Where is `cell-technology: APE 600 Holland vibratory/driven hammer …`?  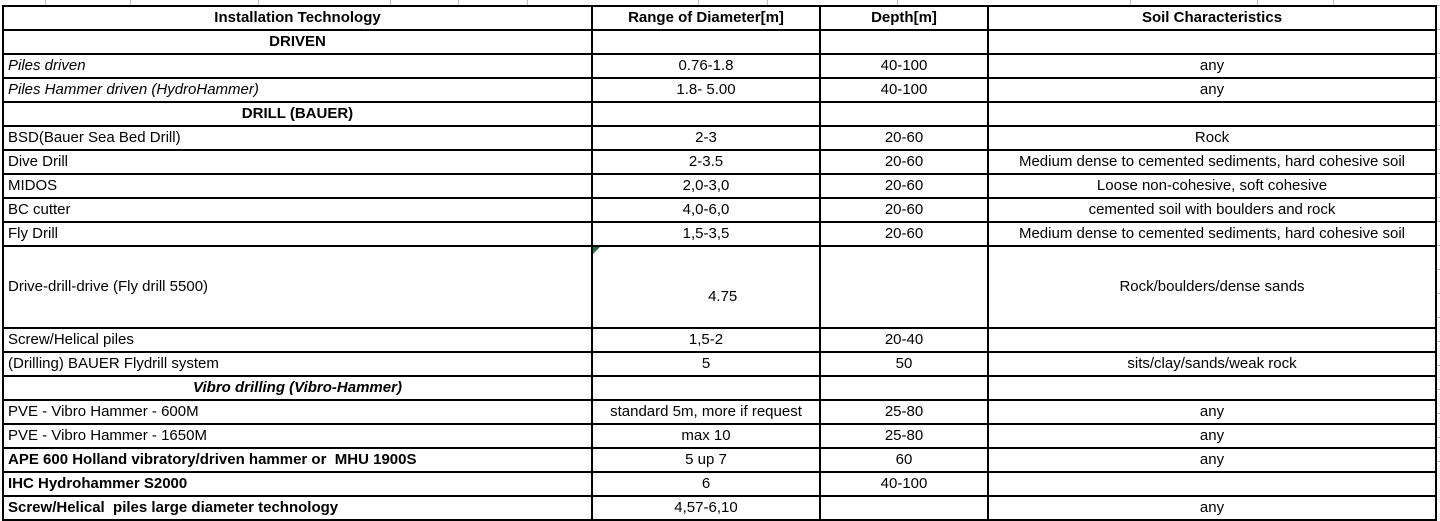
cell-technology: APE 600 Holland vibratory/driven hammer … is located at coordinates (297, 460).